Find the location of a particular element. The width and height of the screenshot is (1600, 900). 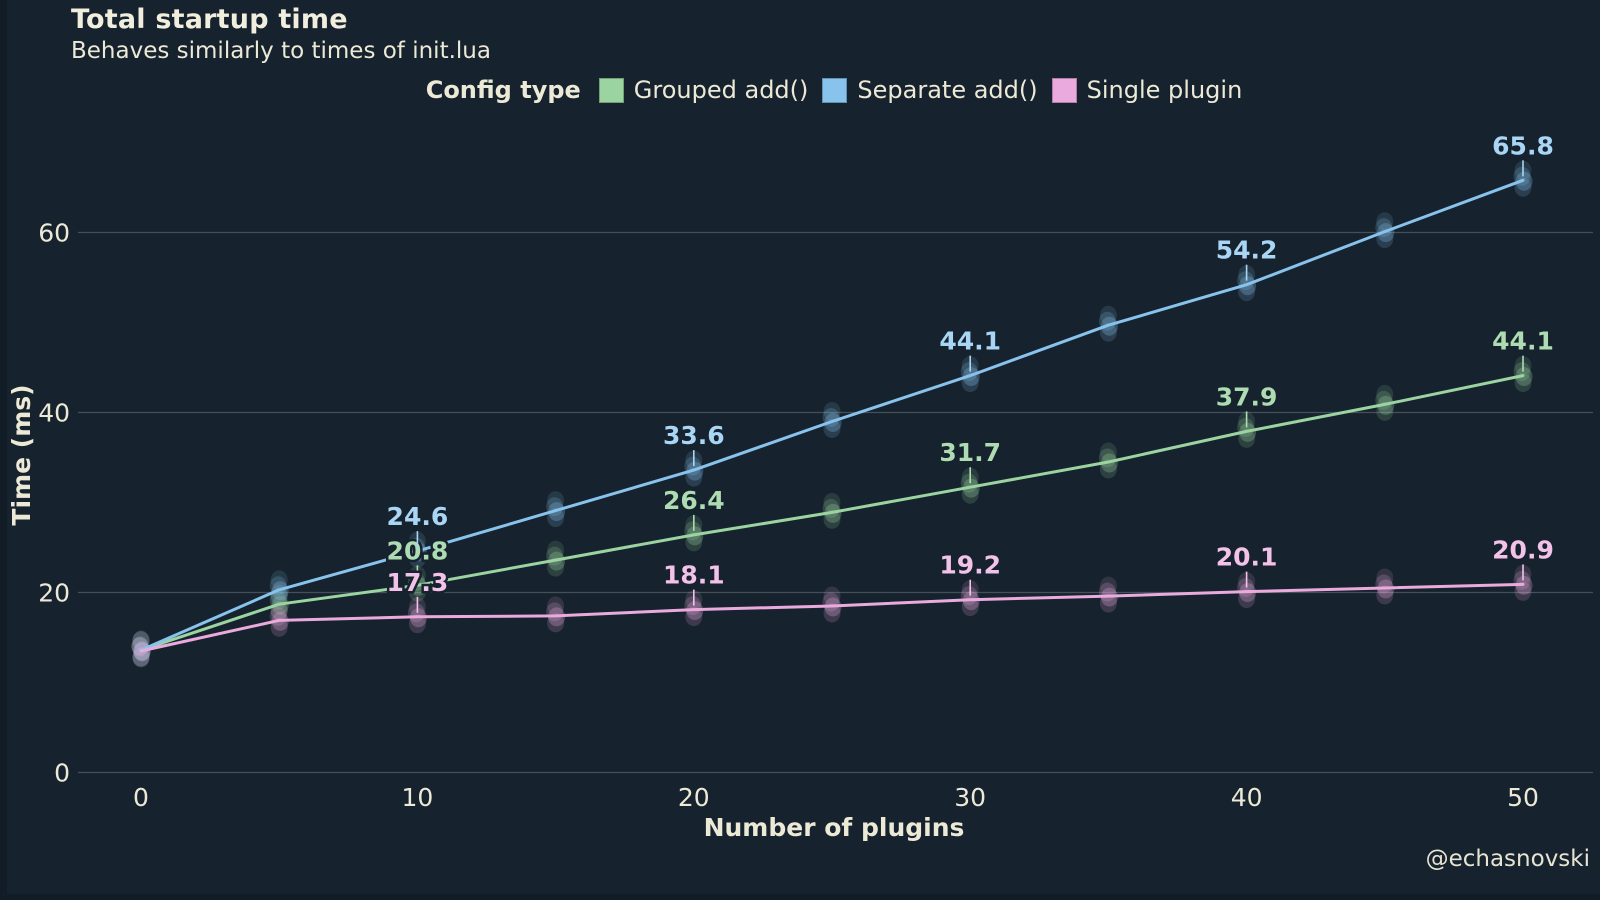

data-label-separate-add-20: 33.6 is located at coordinates (694, 435).